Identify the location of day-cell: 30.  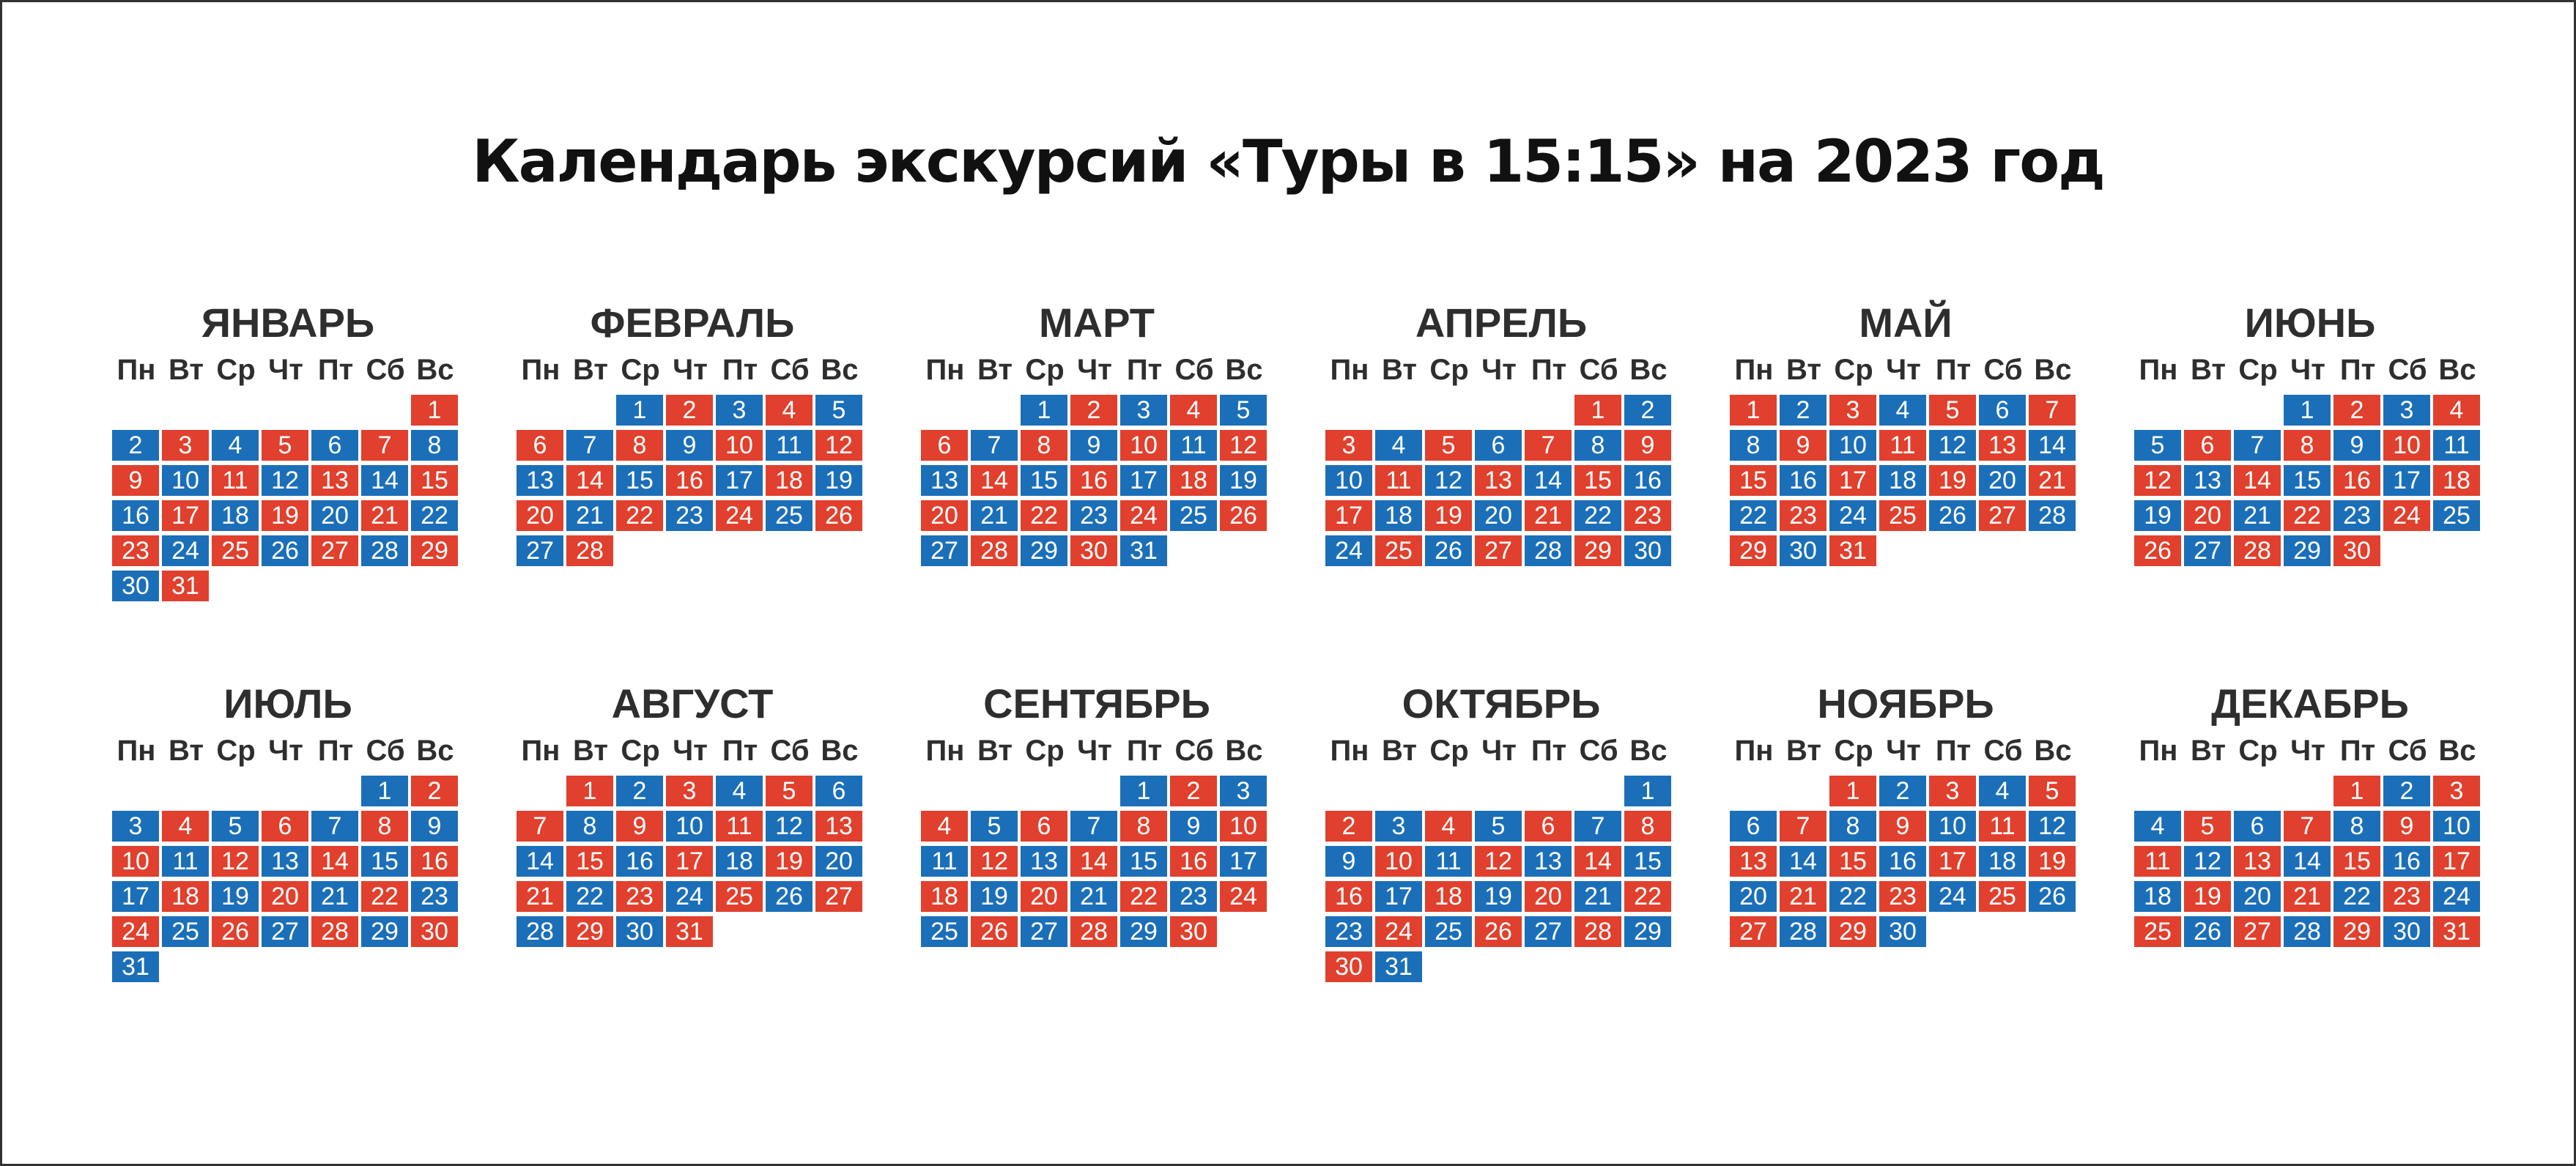
(2406, 931).